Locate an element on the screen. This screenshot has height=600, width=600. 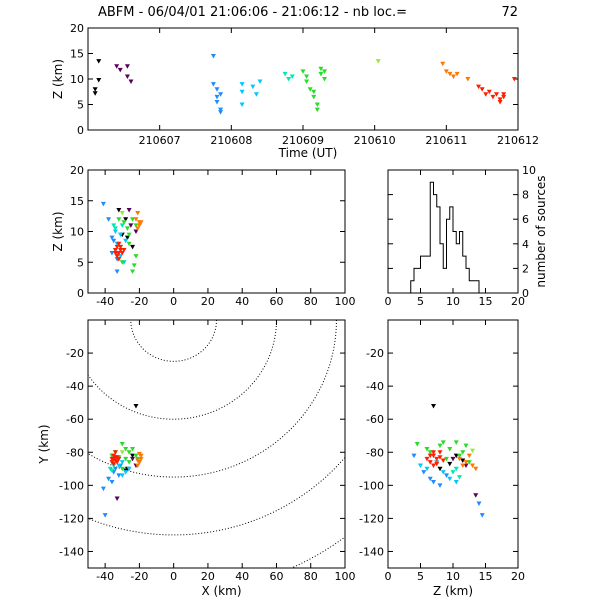
y-tick-label: 10 is located at coordinates (77, 79).